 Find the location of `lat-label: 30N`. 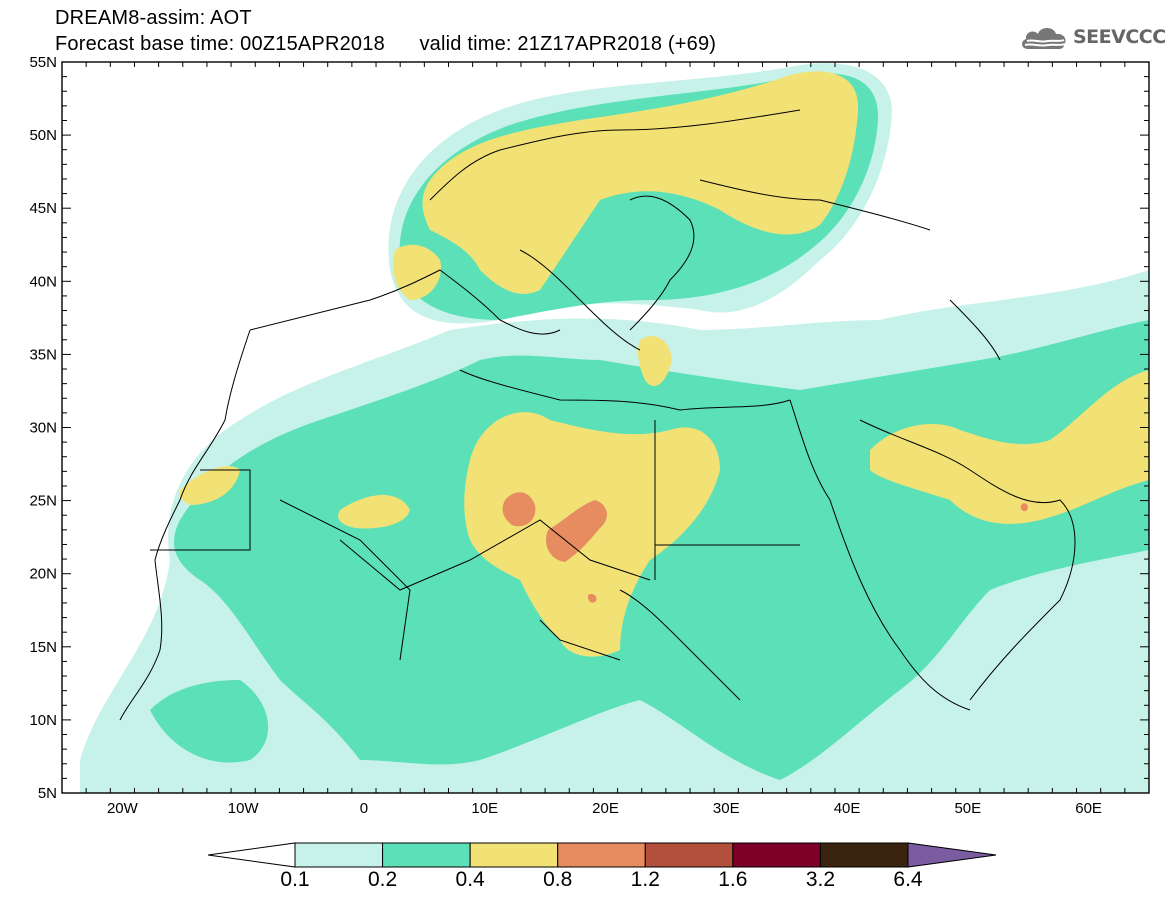

lat-label: 30N is located at coordinates (43, 428).